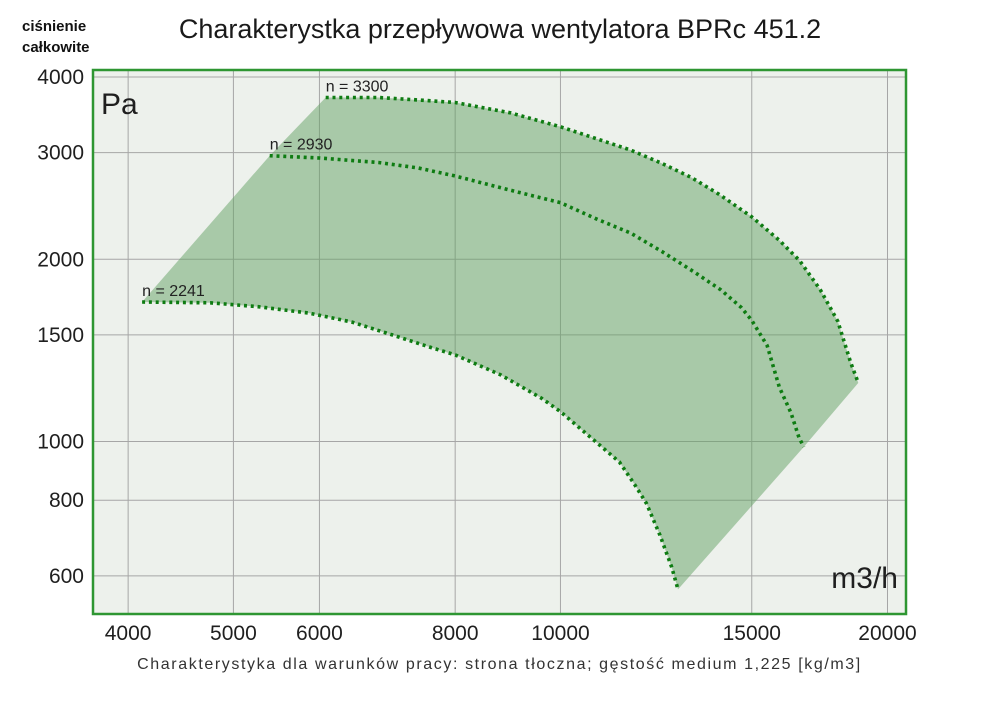 The width and height of the screenshot is (1000, 706). What do you see at coordinates (66, 500) in the screenshot?
I see `y-tick-label: 800` at bounding box center [66, 500].